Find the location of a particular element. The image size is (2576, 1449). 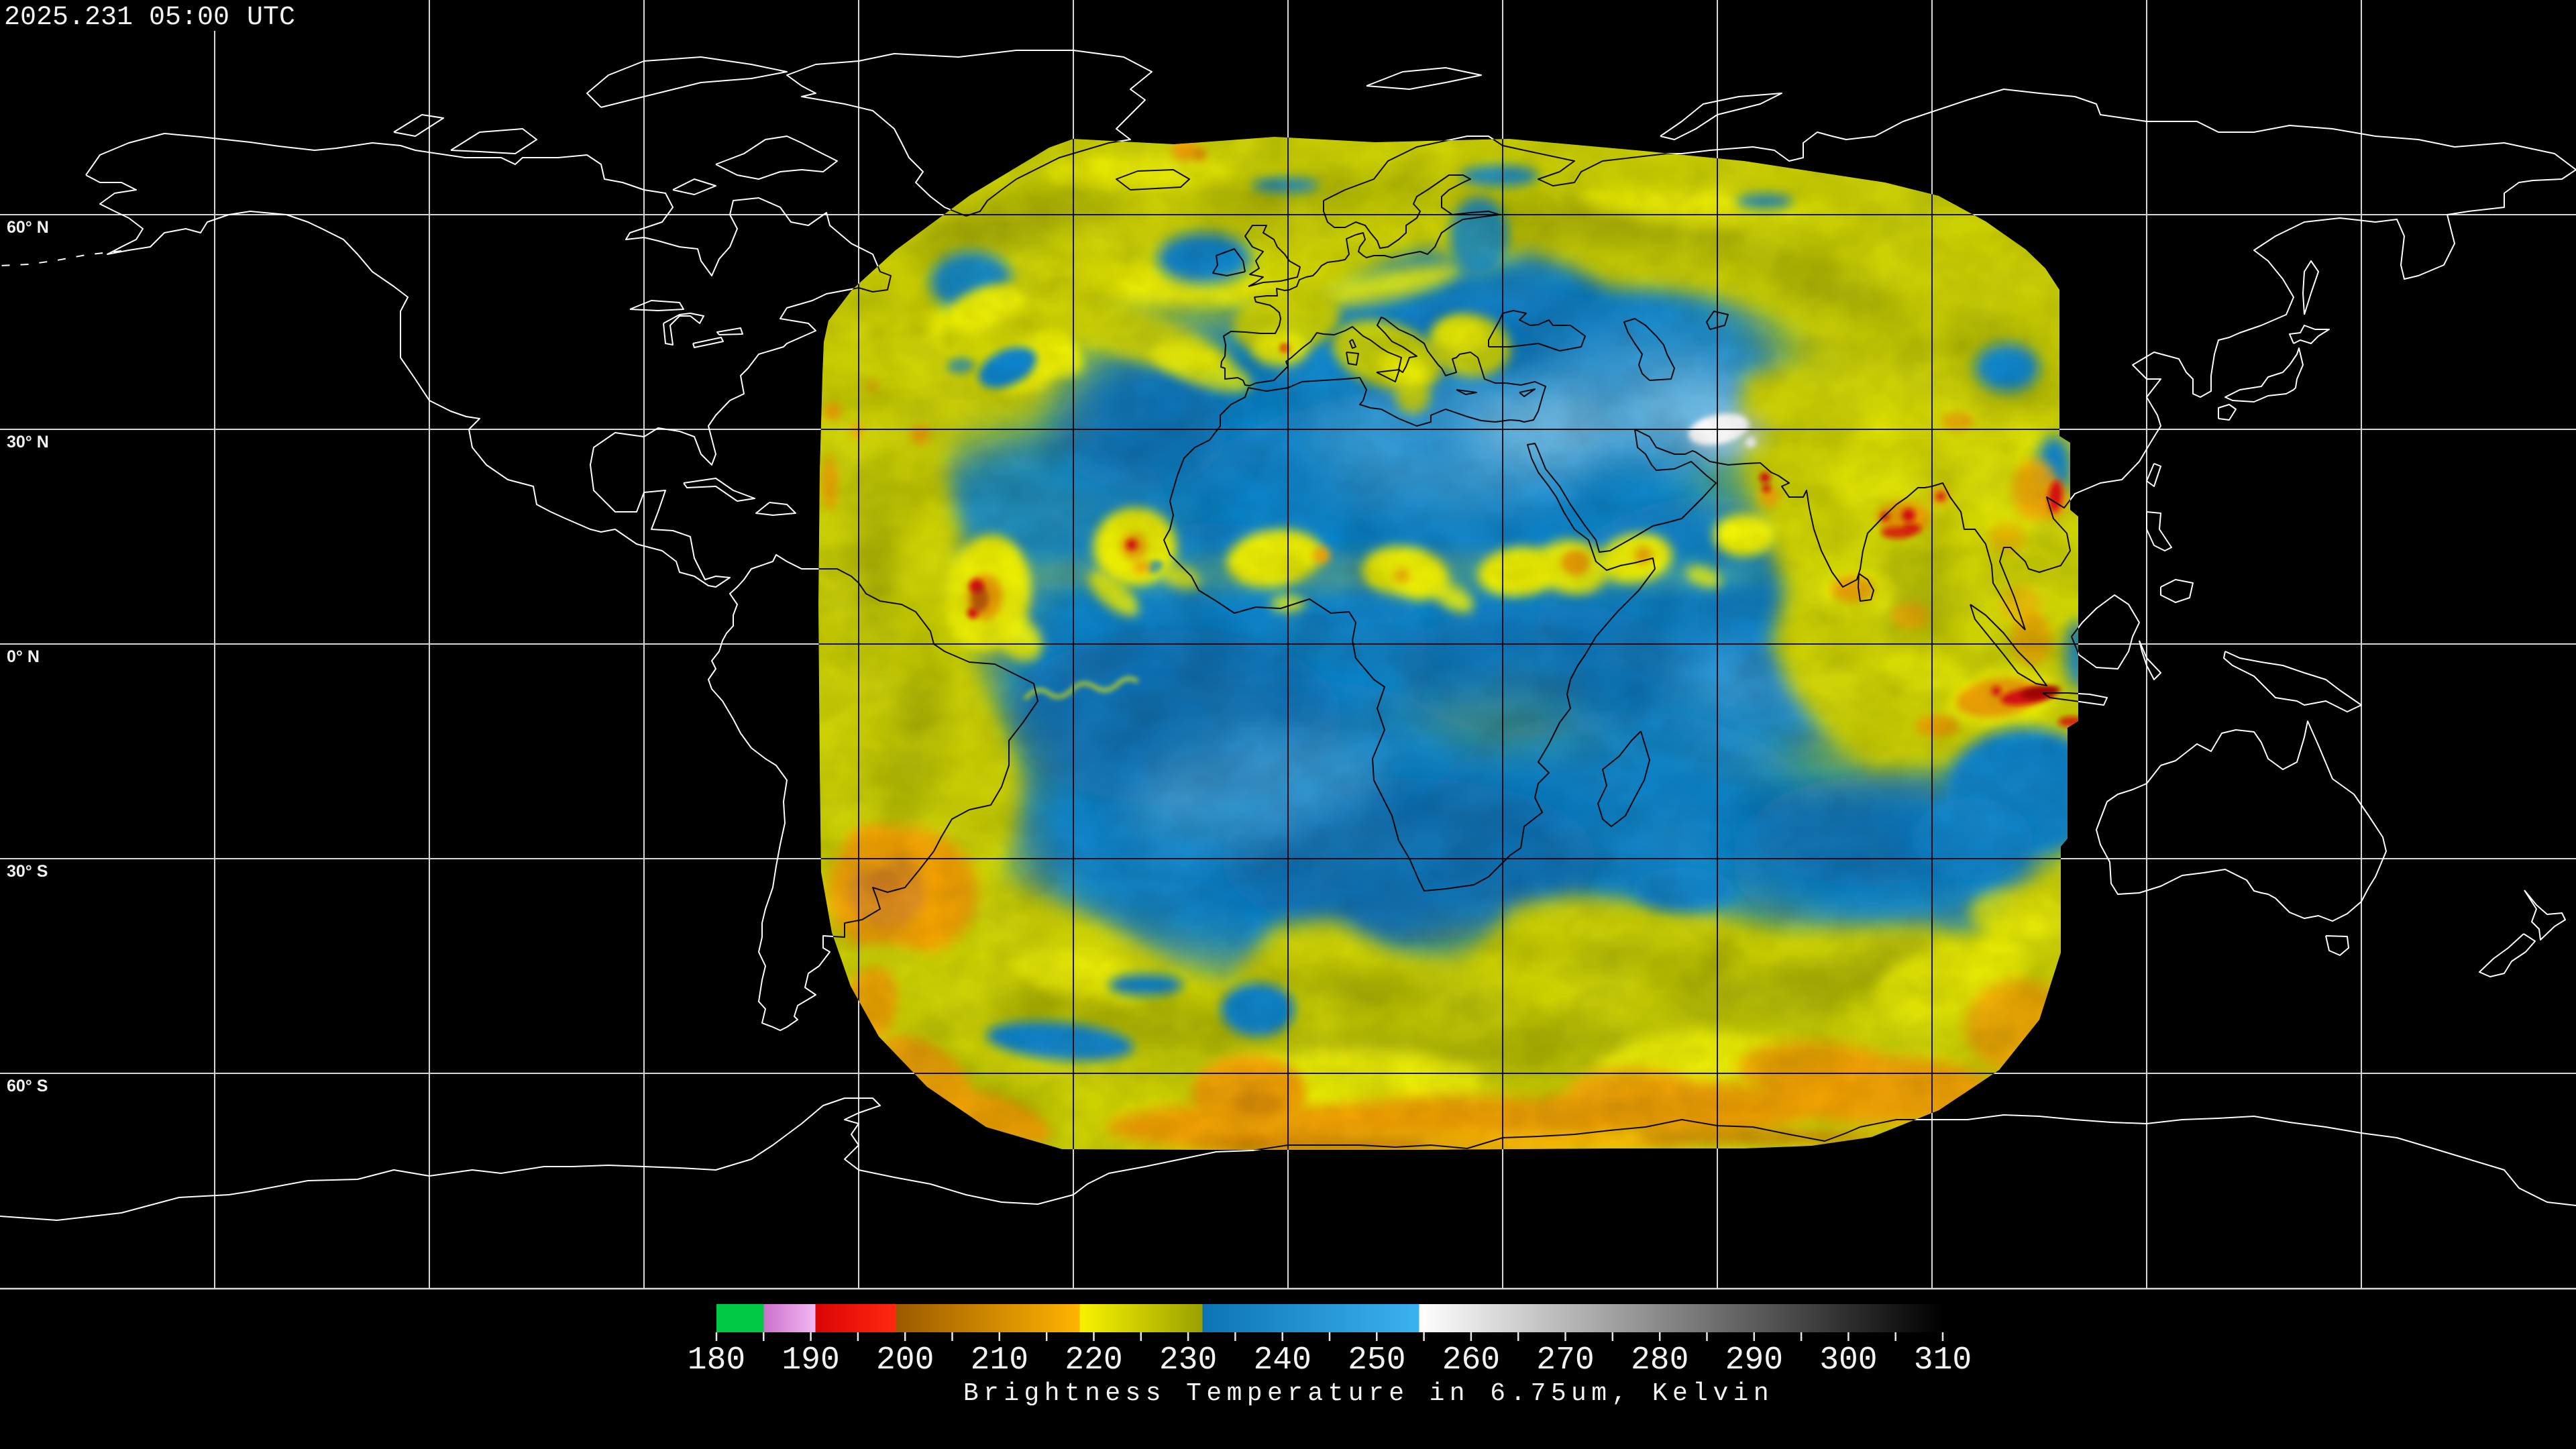

svg-text: 220 is located at coordinates (1093, 1360).